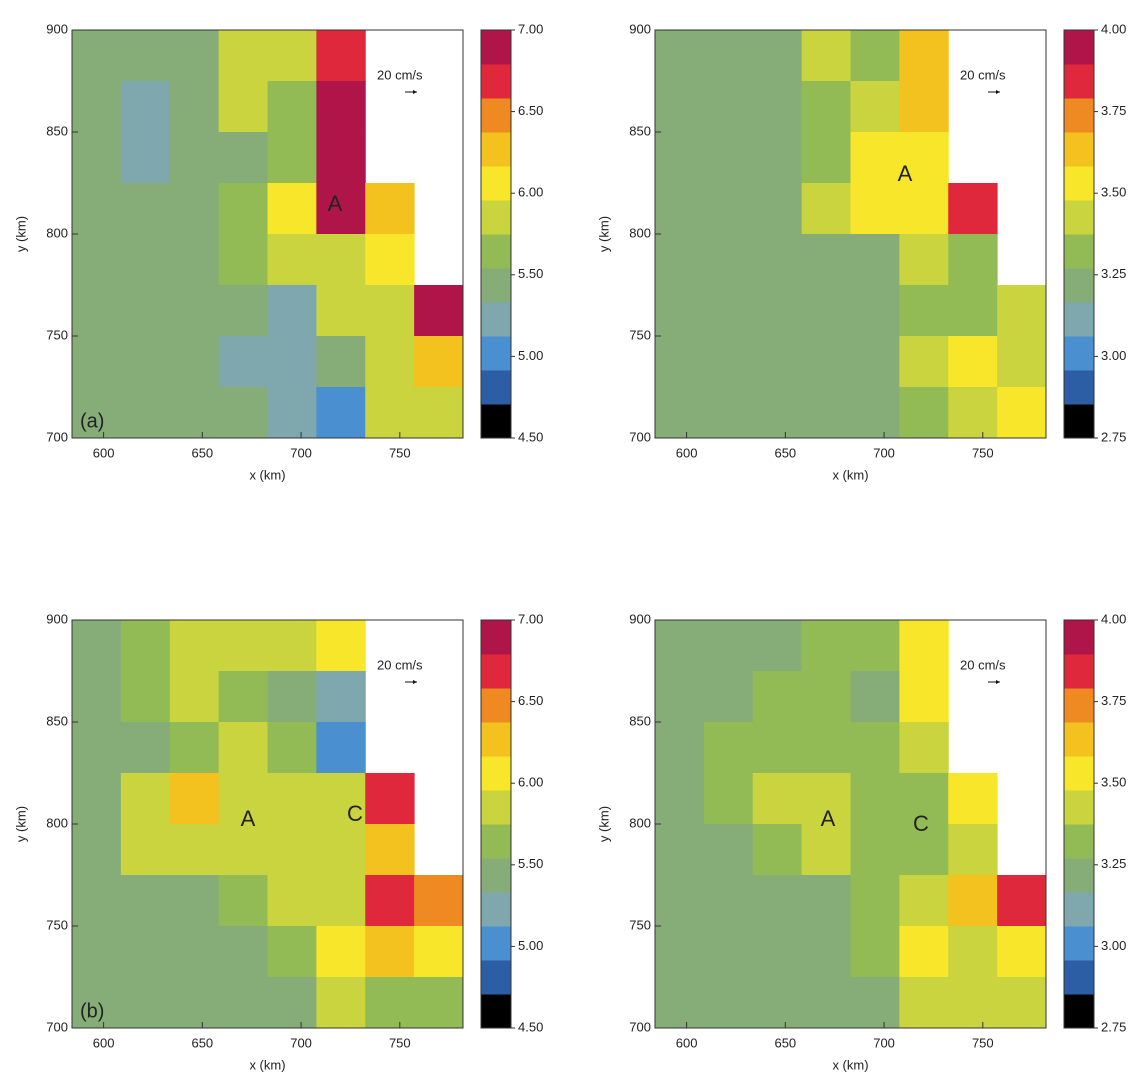 The height and width of the screenshot is (1074, 1134). Describe the element at coordinates (603, 824) in the screenshot. I see `y-axis-label: y (km)` at that location.